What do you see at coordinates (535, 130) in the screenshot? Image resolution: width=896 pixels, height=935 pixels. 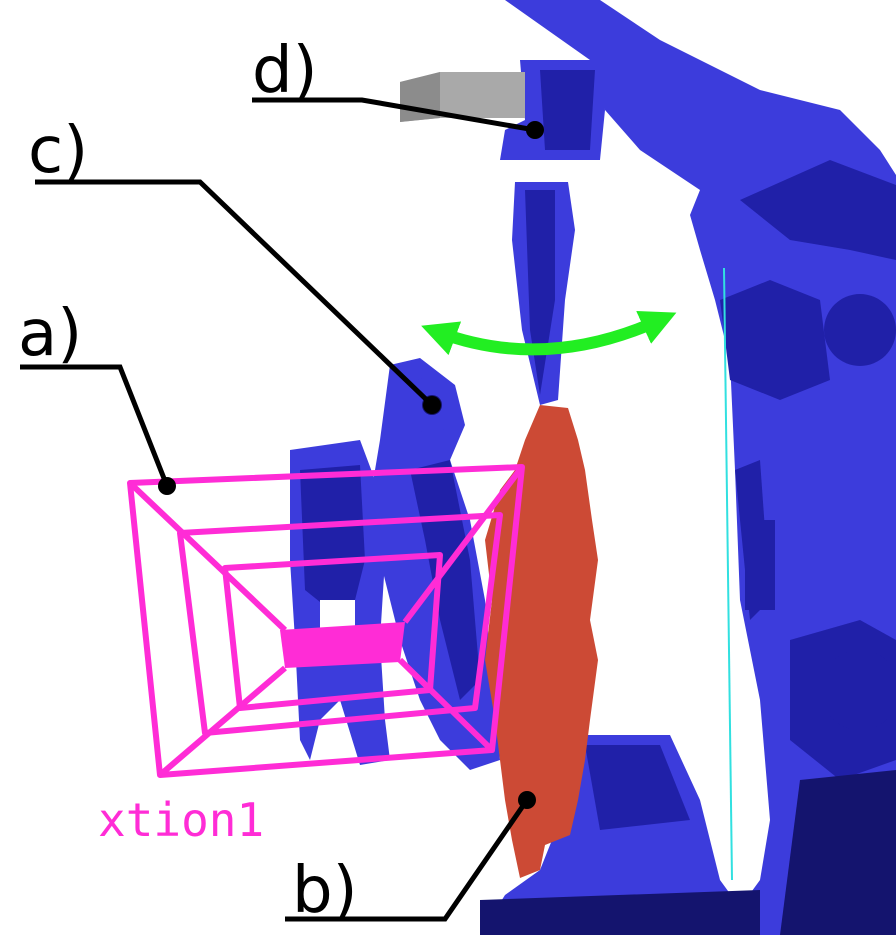 I see `leader-dot-d` at bounding box center [535, 130].